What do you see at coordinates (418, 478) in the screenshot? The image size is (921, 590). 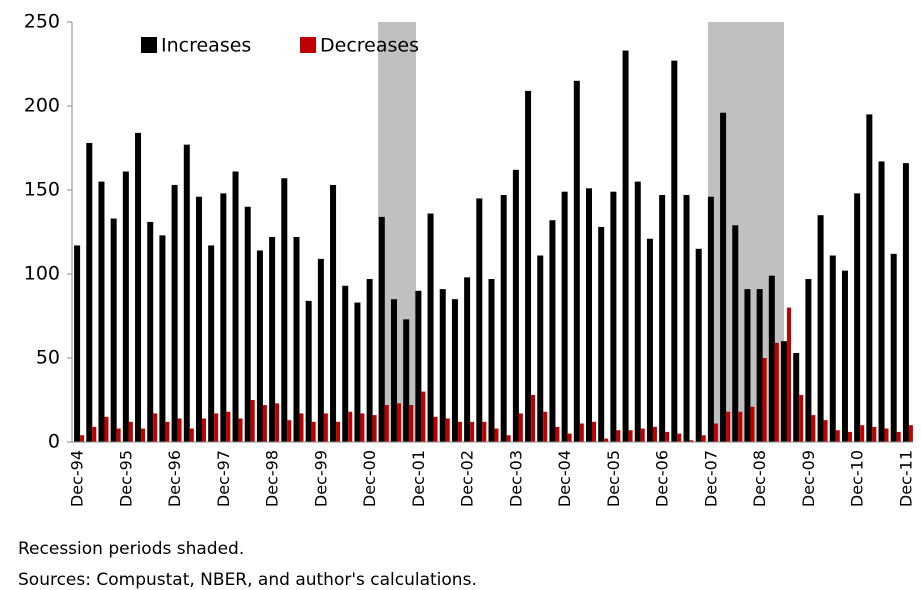 I see `x-tick-label: Dec-01` at bounding box center [418, 478].